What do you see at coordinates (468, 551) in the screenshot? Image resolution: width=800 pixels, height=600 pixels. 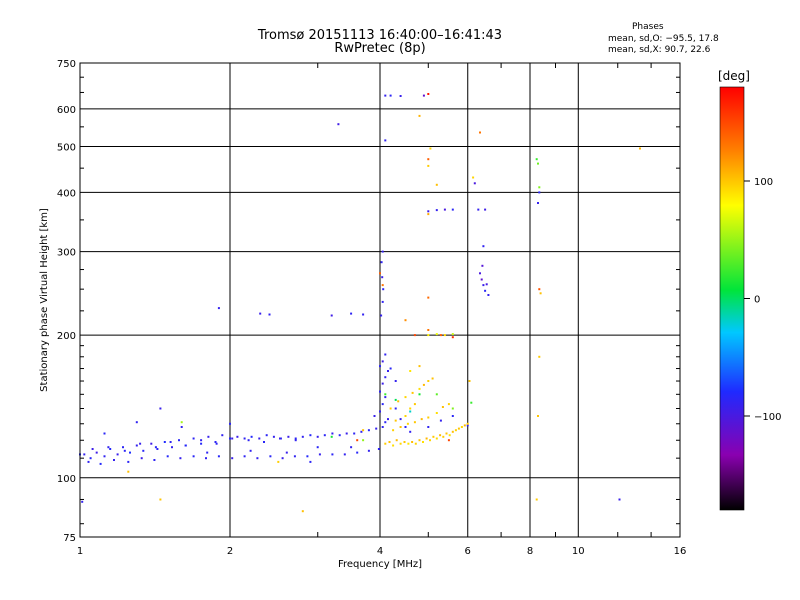 I see `x-tick-label: 6` at bounding box center [468, 551].